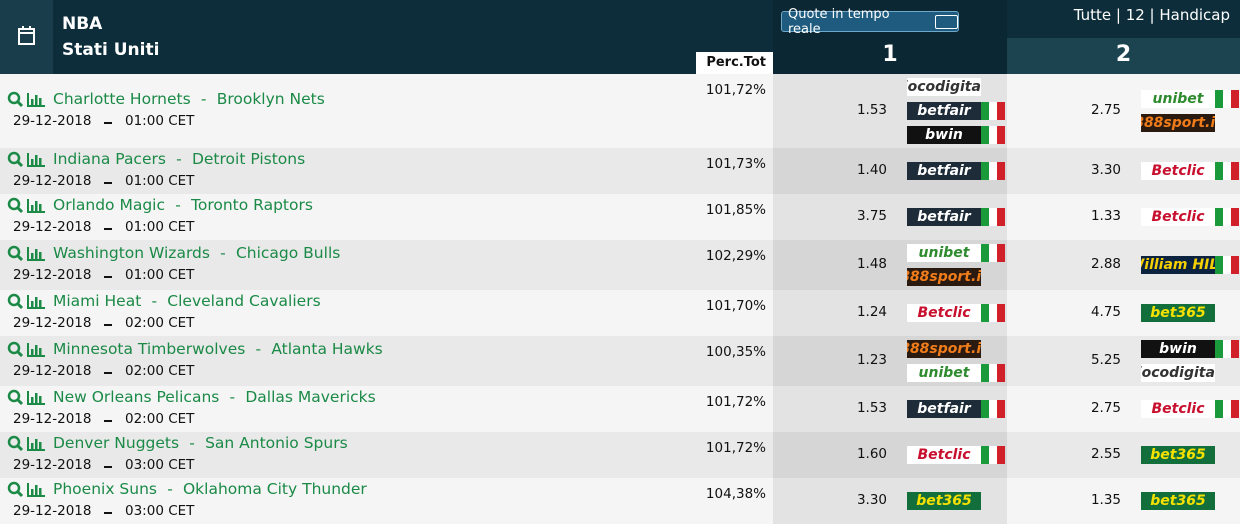 The height and width of the screenshot is (530, 1247). Describe the element at coordinates (149, 349) in the screenshot. I see `home-team: Minnesota Timberwolves` at that location.